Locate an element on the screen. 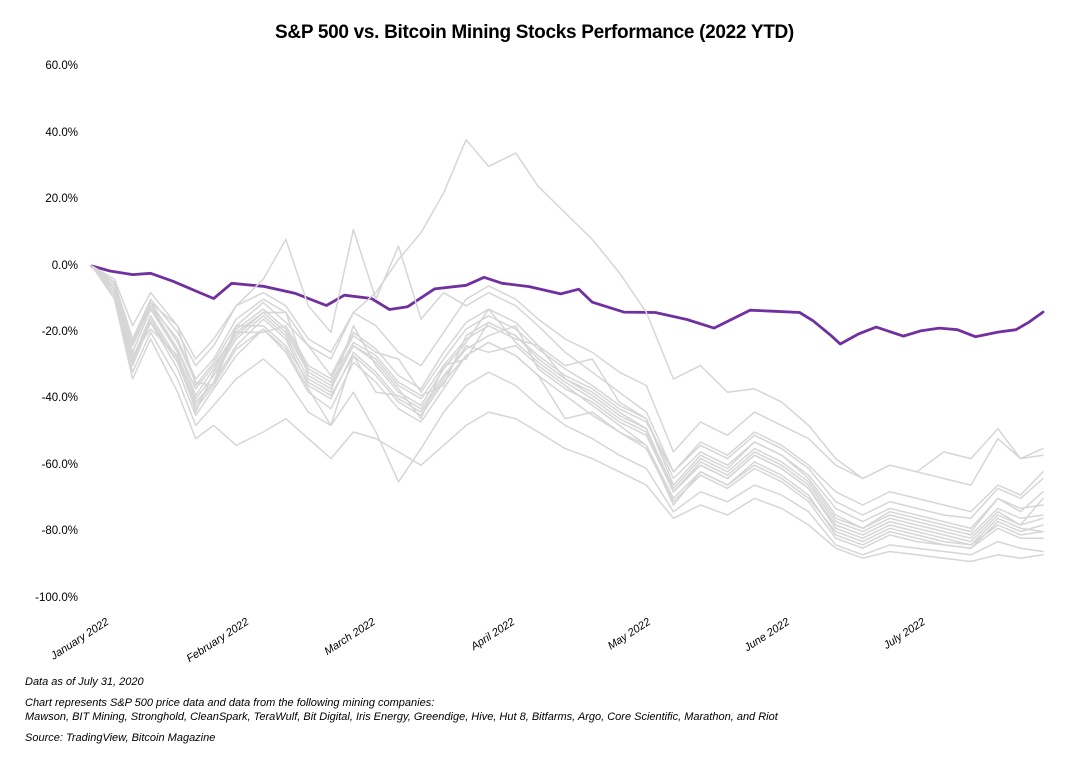 The height and width of the screenshot is (766, 1069). y-tick-label: -80.0% is located at coordinates (59, 531).